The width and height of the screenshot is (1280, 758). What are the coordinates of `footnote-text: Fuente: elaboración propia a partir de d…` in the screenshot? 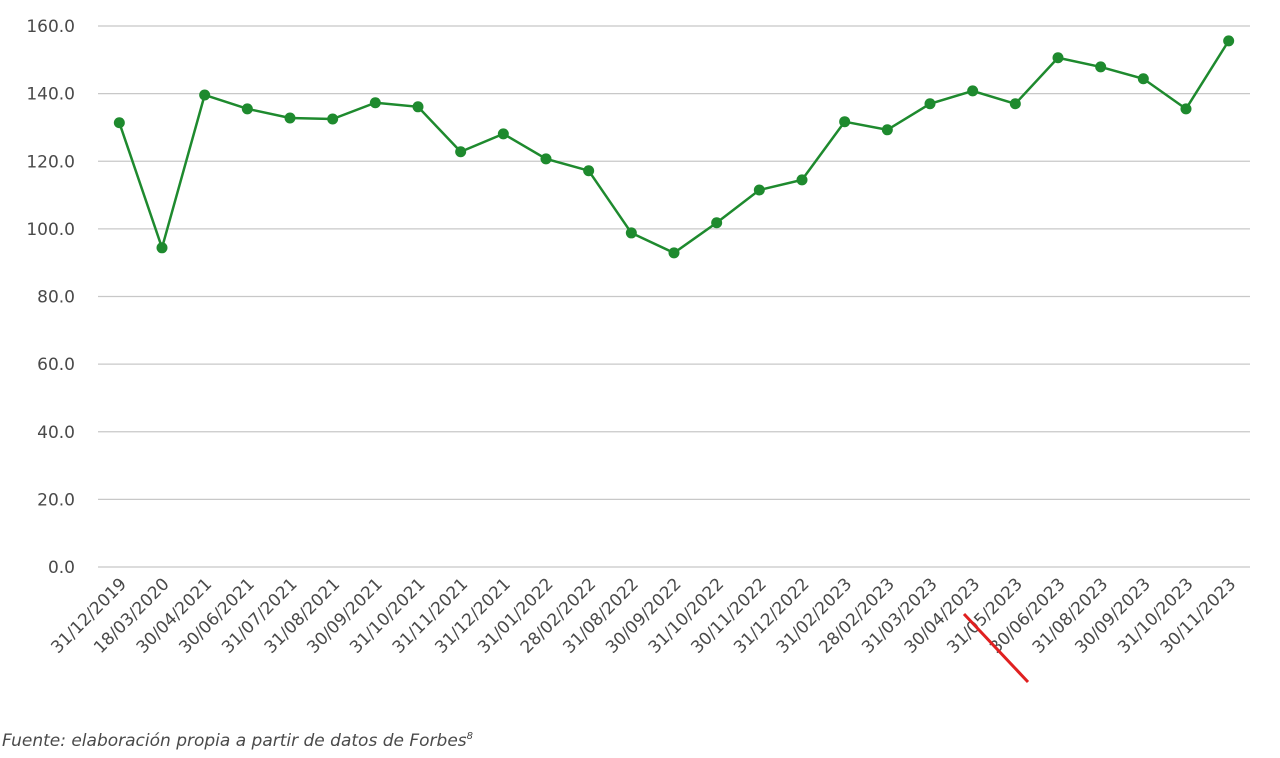 It's located at (234, 741).